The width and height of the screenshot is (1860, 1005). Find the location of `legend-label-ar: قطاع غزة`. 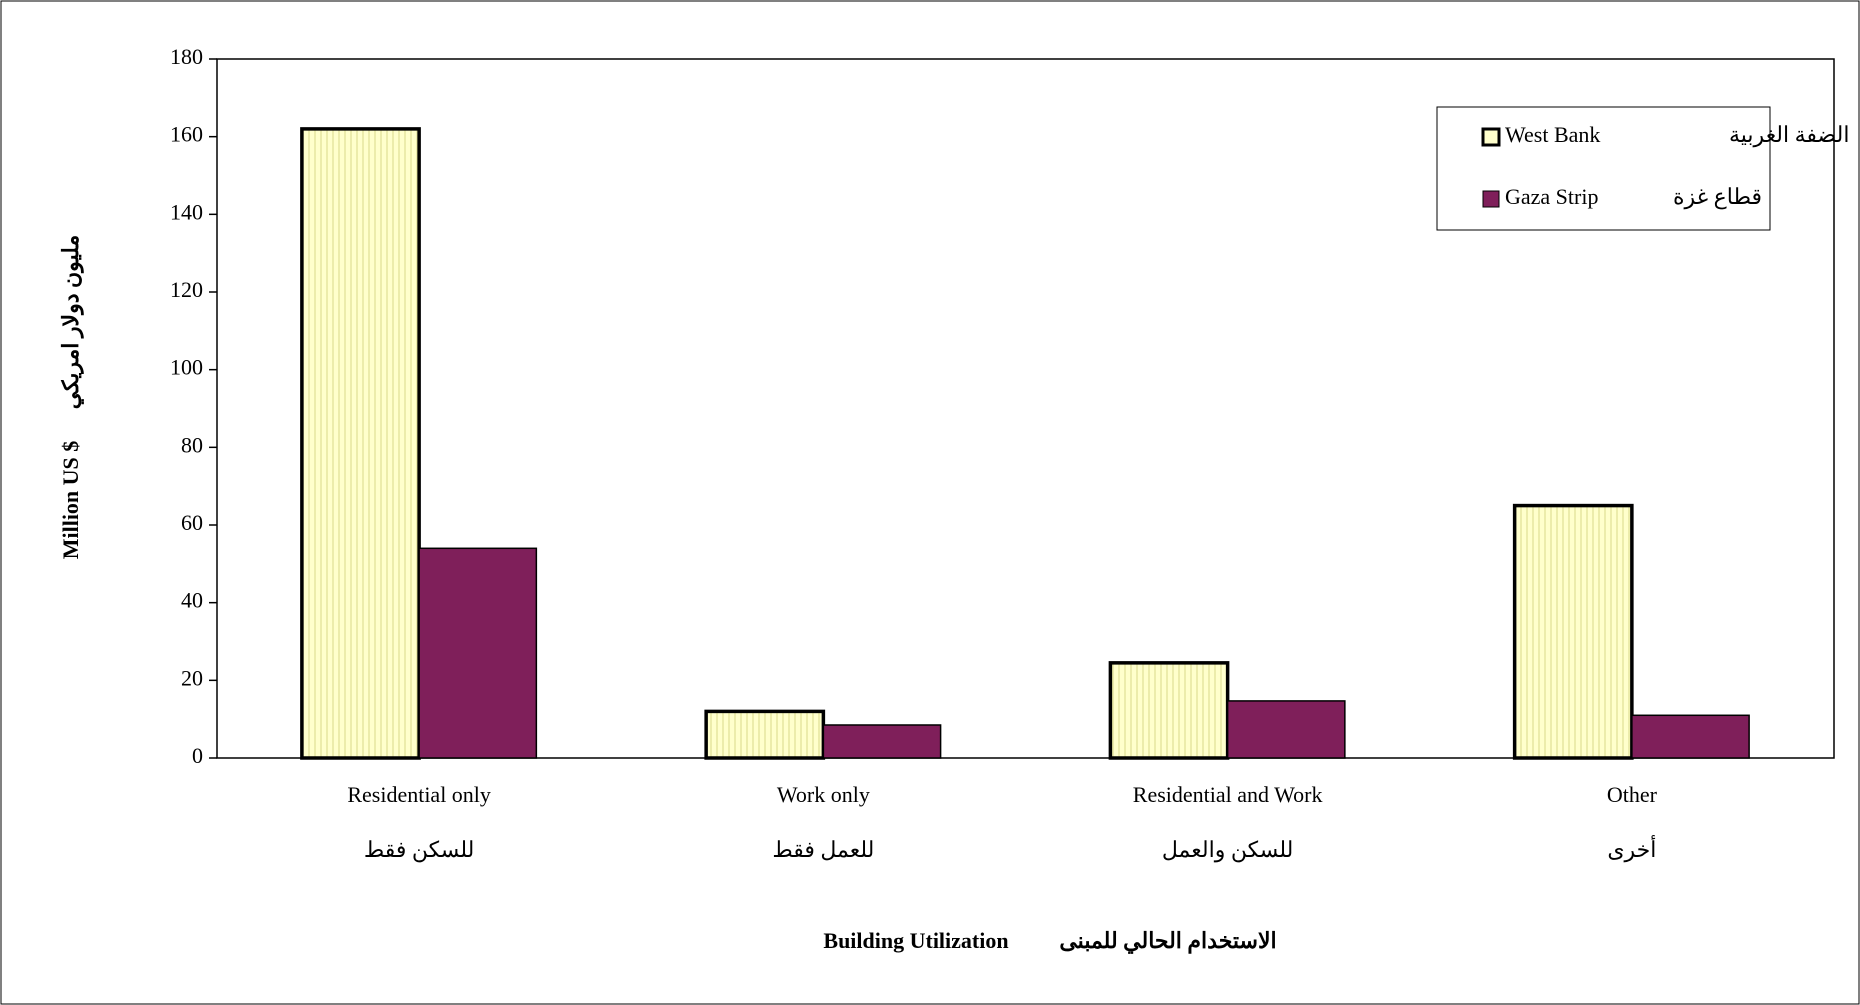

legend-label-ar: قطاع غزة is located at coordinates (1717, 197).